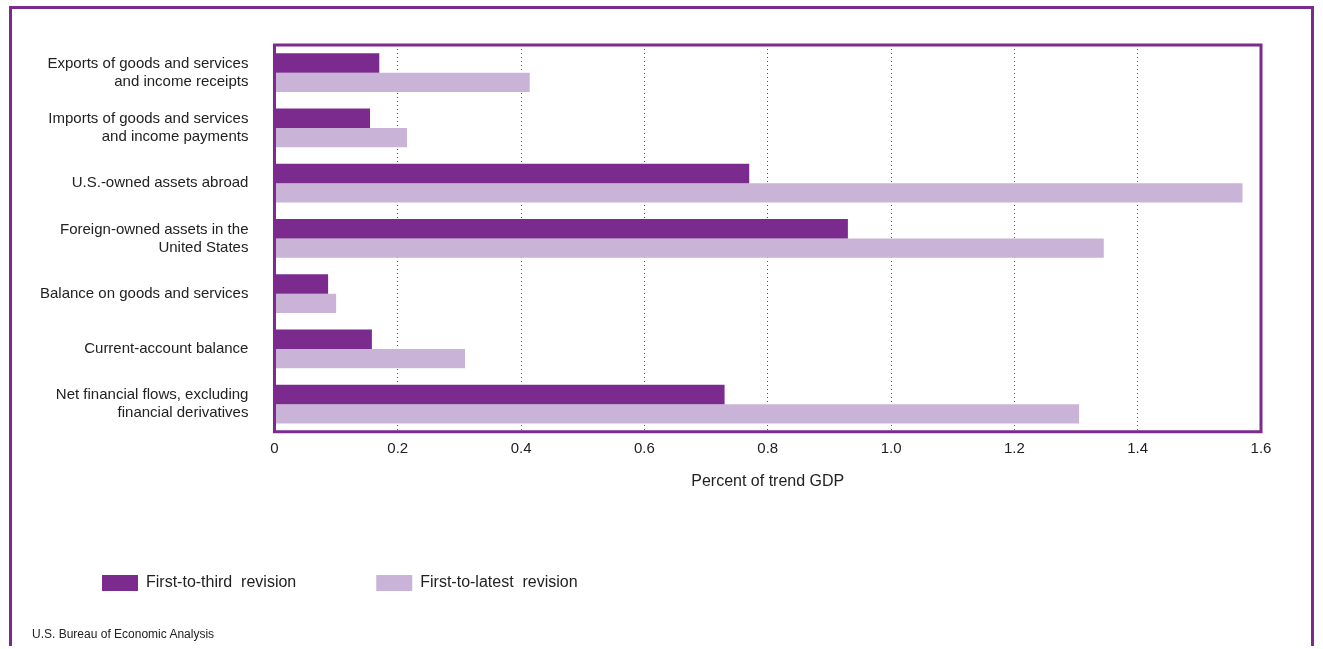  Describe the element at coordinates (160, 182) in the screenshot. I see `y-tick-label: U.S.-owned assets abroad` at that location.